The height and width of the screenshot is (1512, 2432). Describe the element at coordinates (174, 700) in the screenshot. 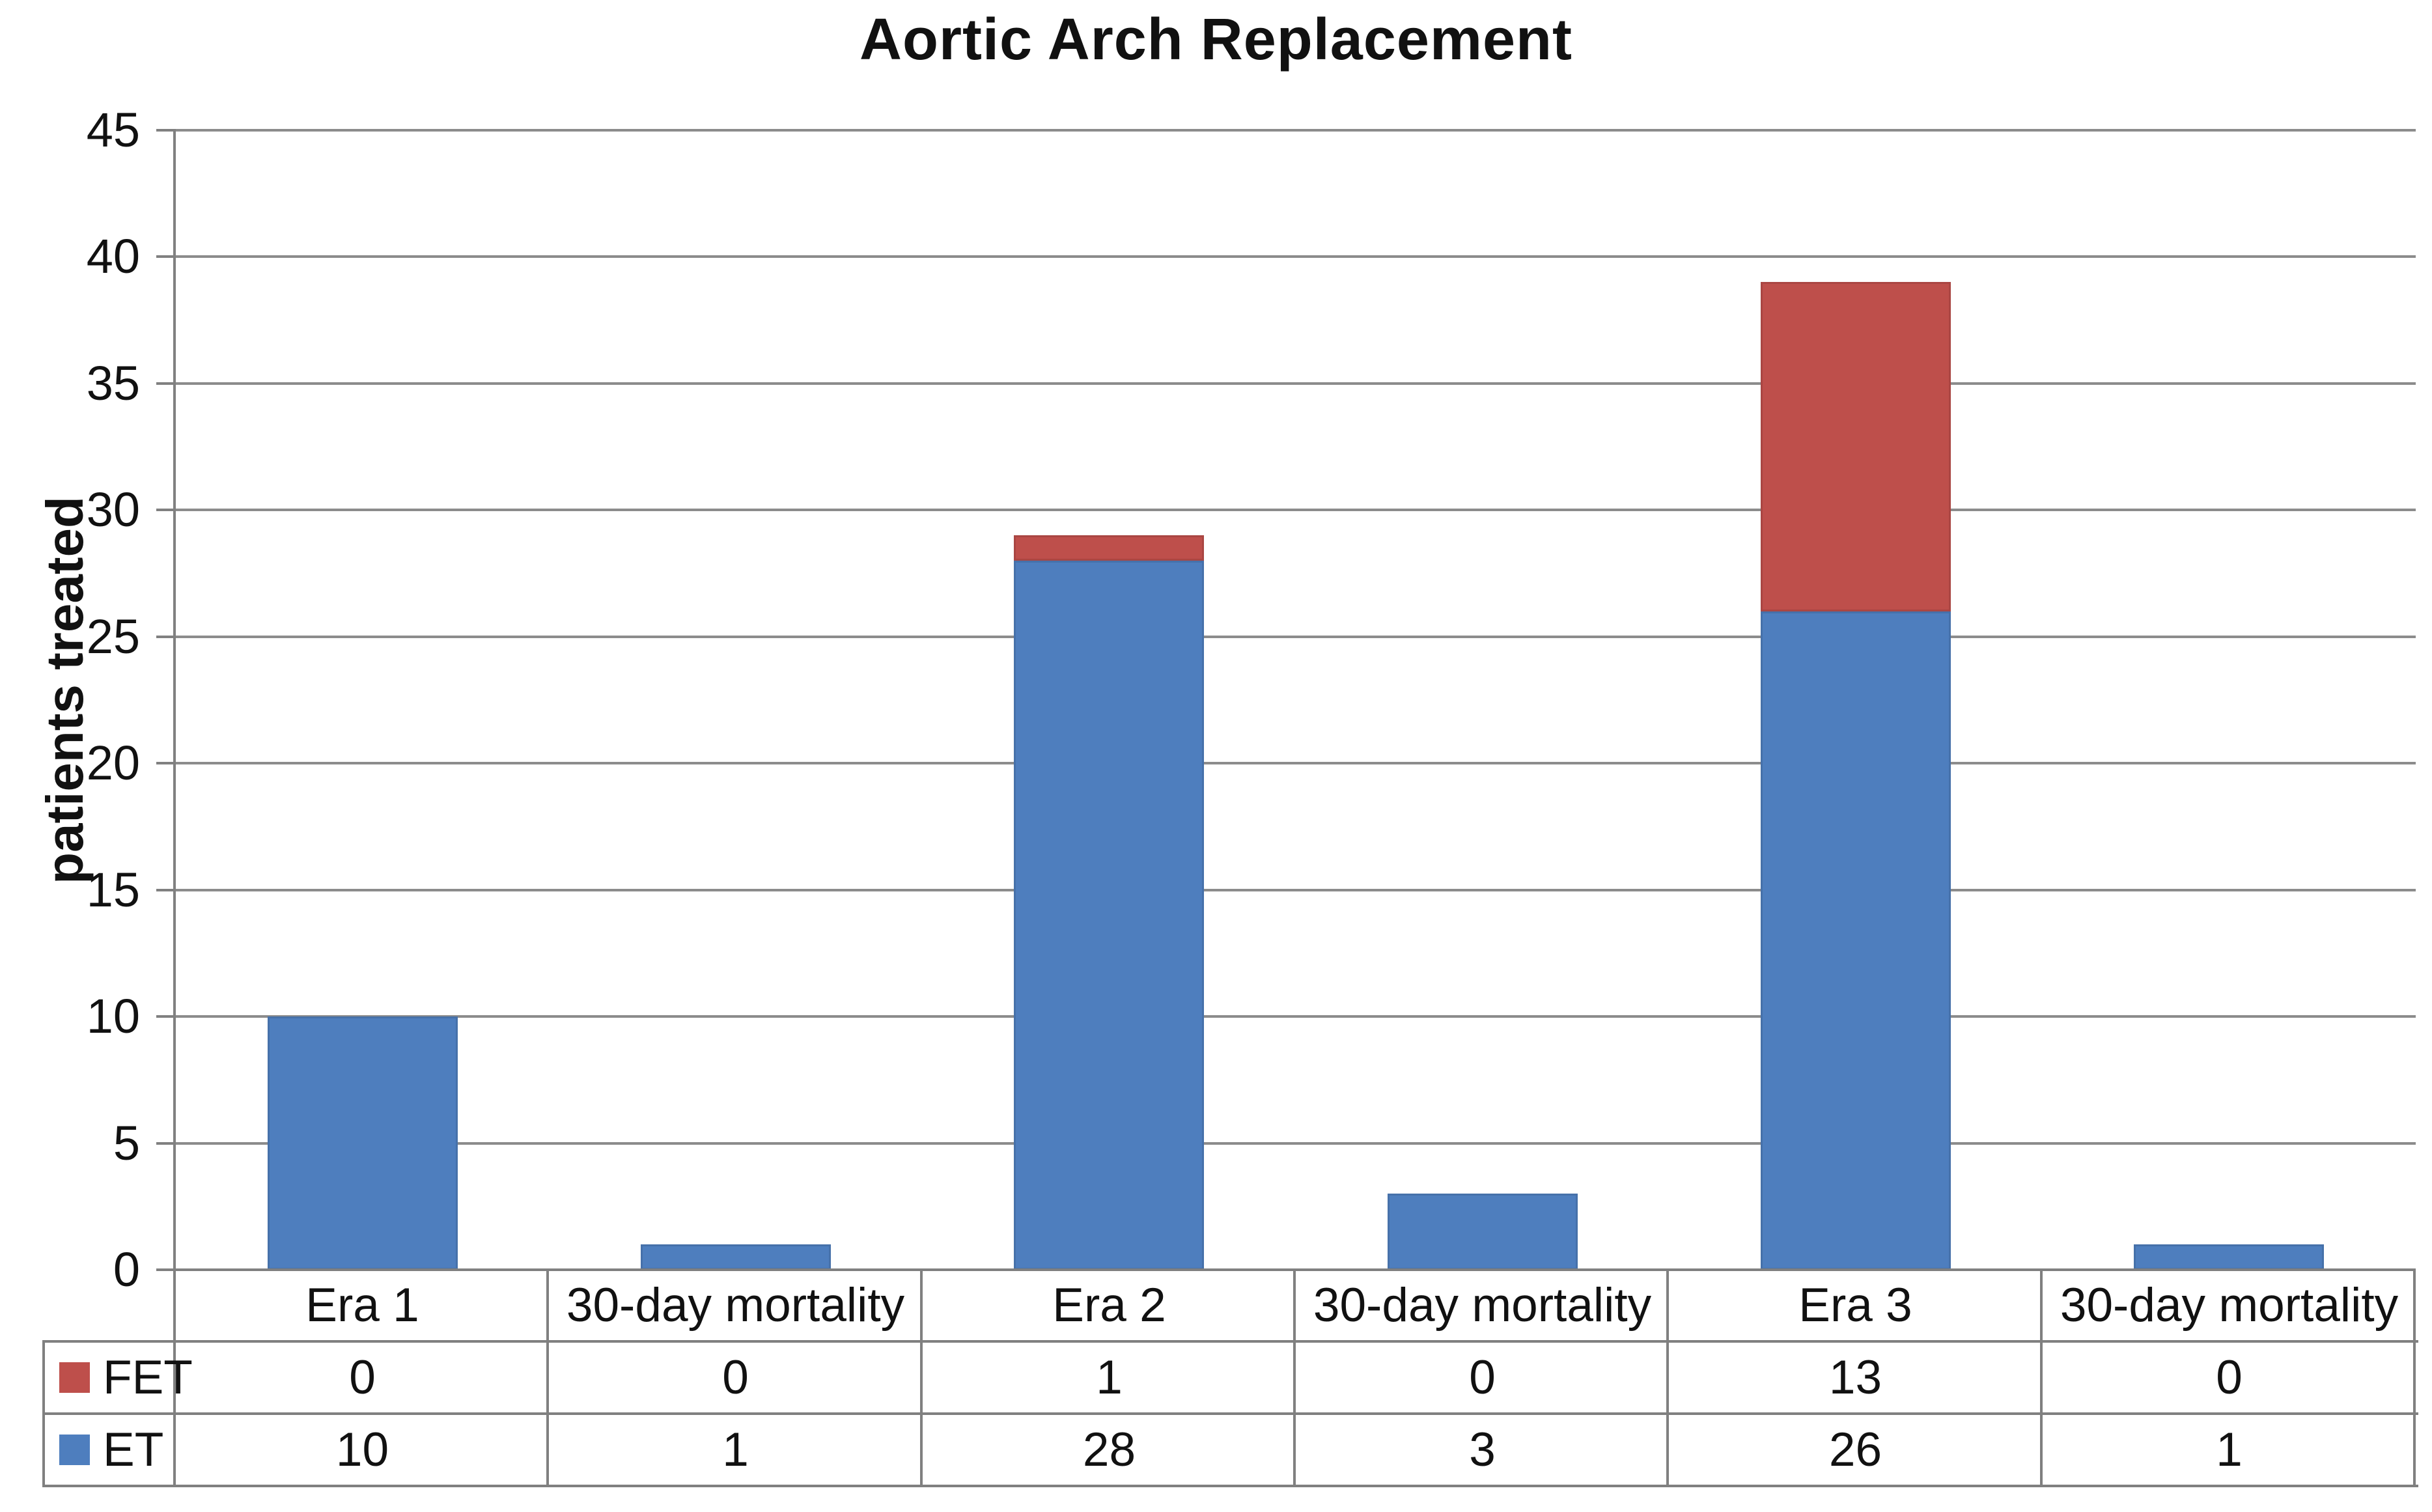

I see `y-axis-line` at that location.